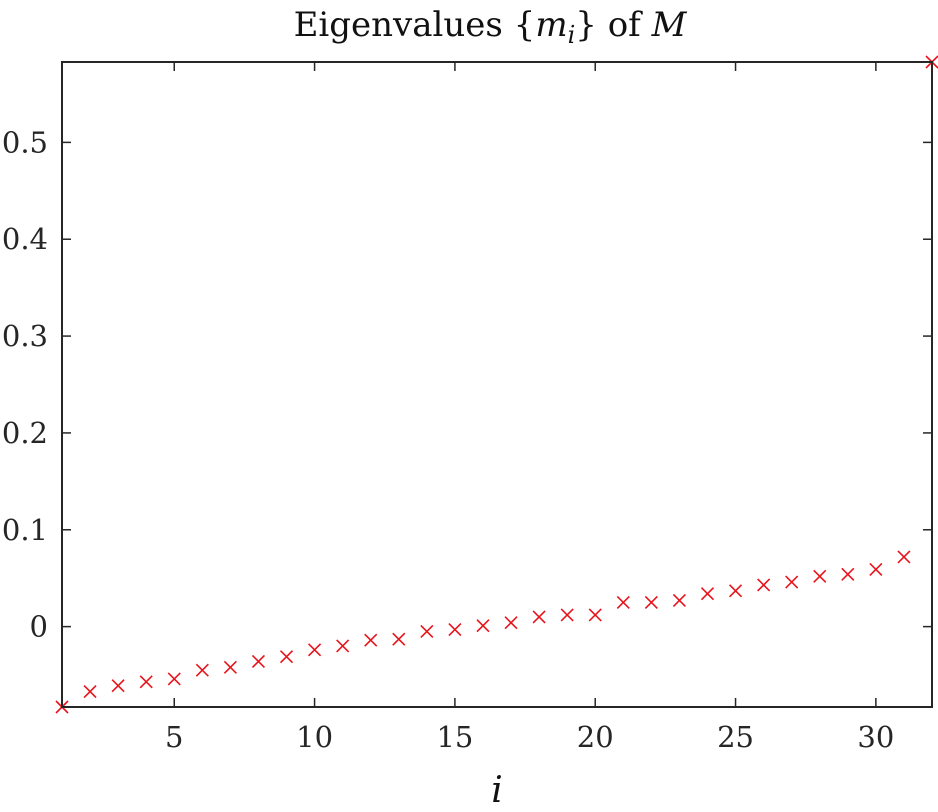  What do you see at coordinates (174, 737) in the screenshot?
I see `x-tick-label: 5` at bounding box center [174, 737].